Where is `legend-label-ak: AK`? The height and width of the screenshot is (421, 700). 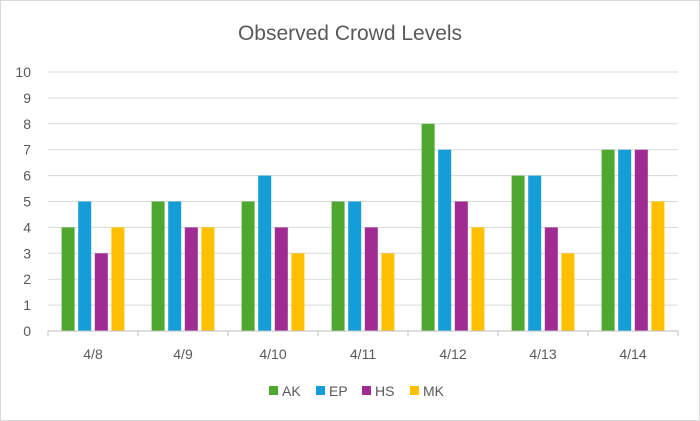
legend-label-ak: AK is located at coordinates (291, 391).